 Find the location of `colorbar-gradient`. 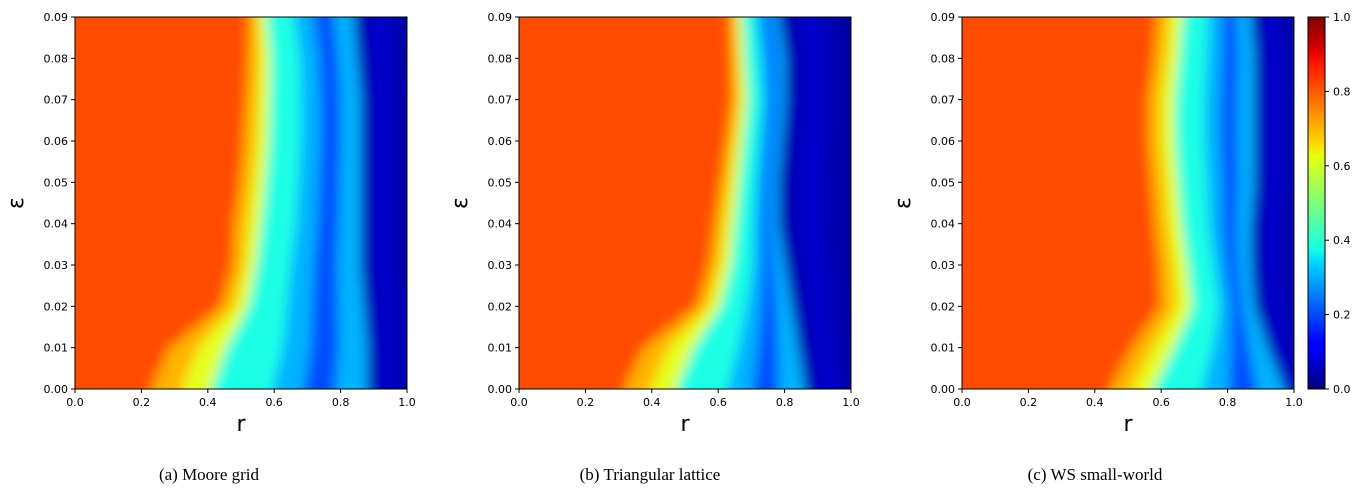

colorbar-gradient is located at coordinates (1316, 203).